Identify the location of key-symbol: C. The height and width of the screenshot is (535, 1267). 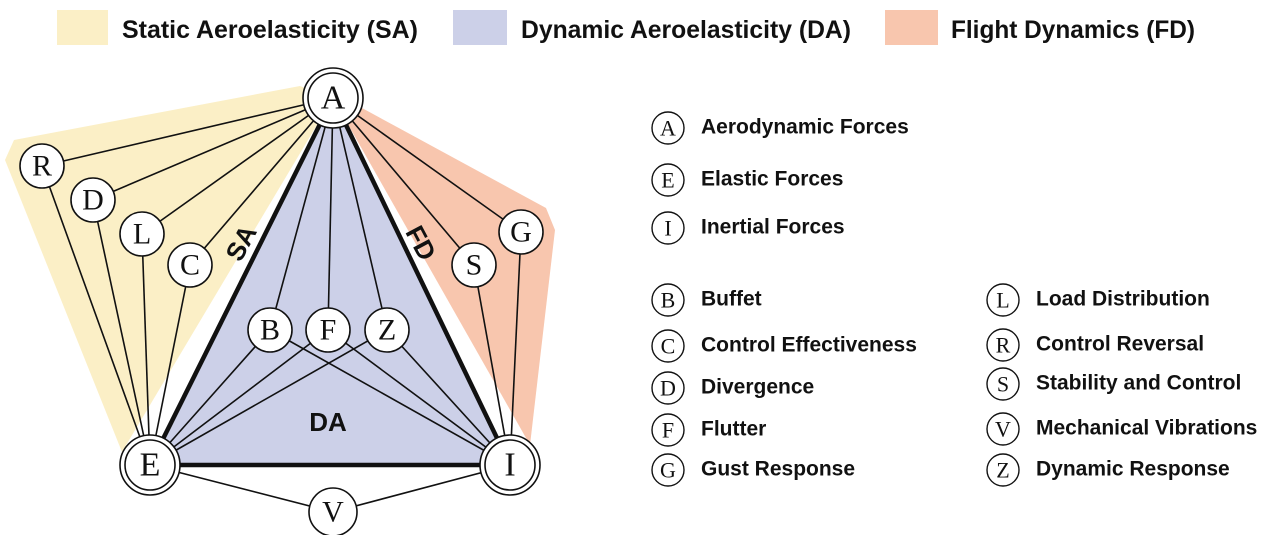
(668, 346).